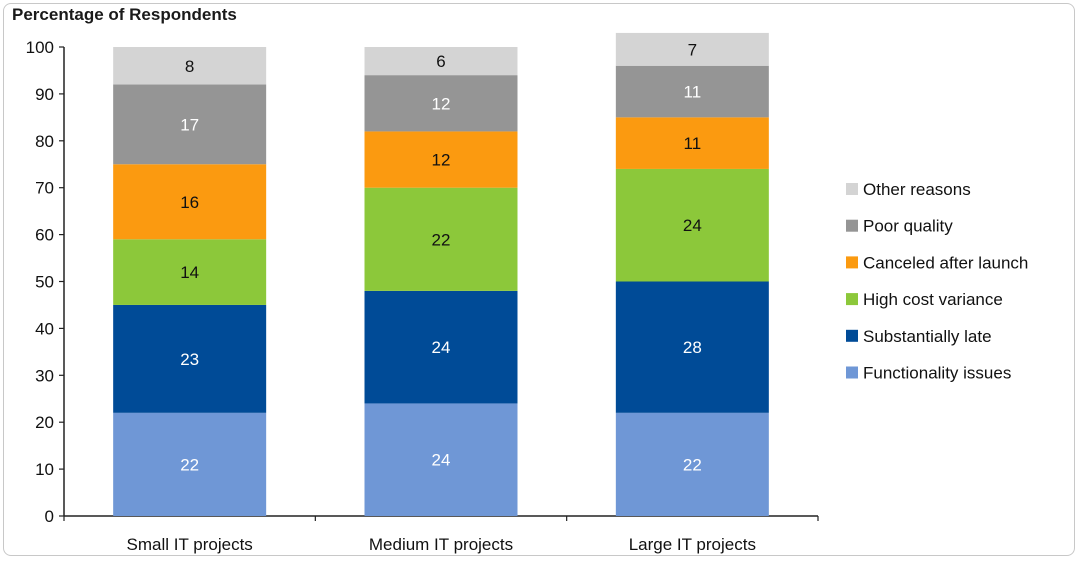 This screenshot has height=561, width=1080. Describe the element at coordinates (44, 235) in the screenshot. I see `y-tick-label: 60` at that location.